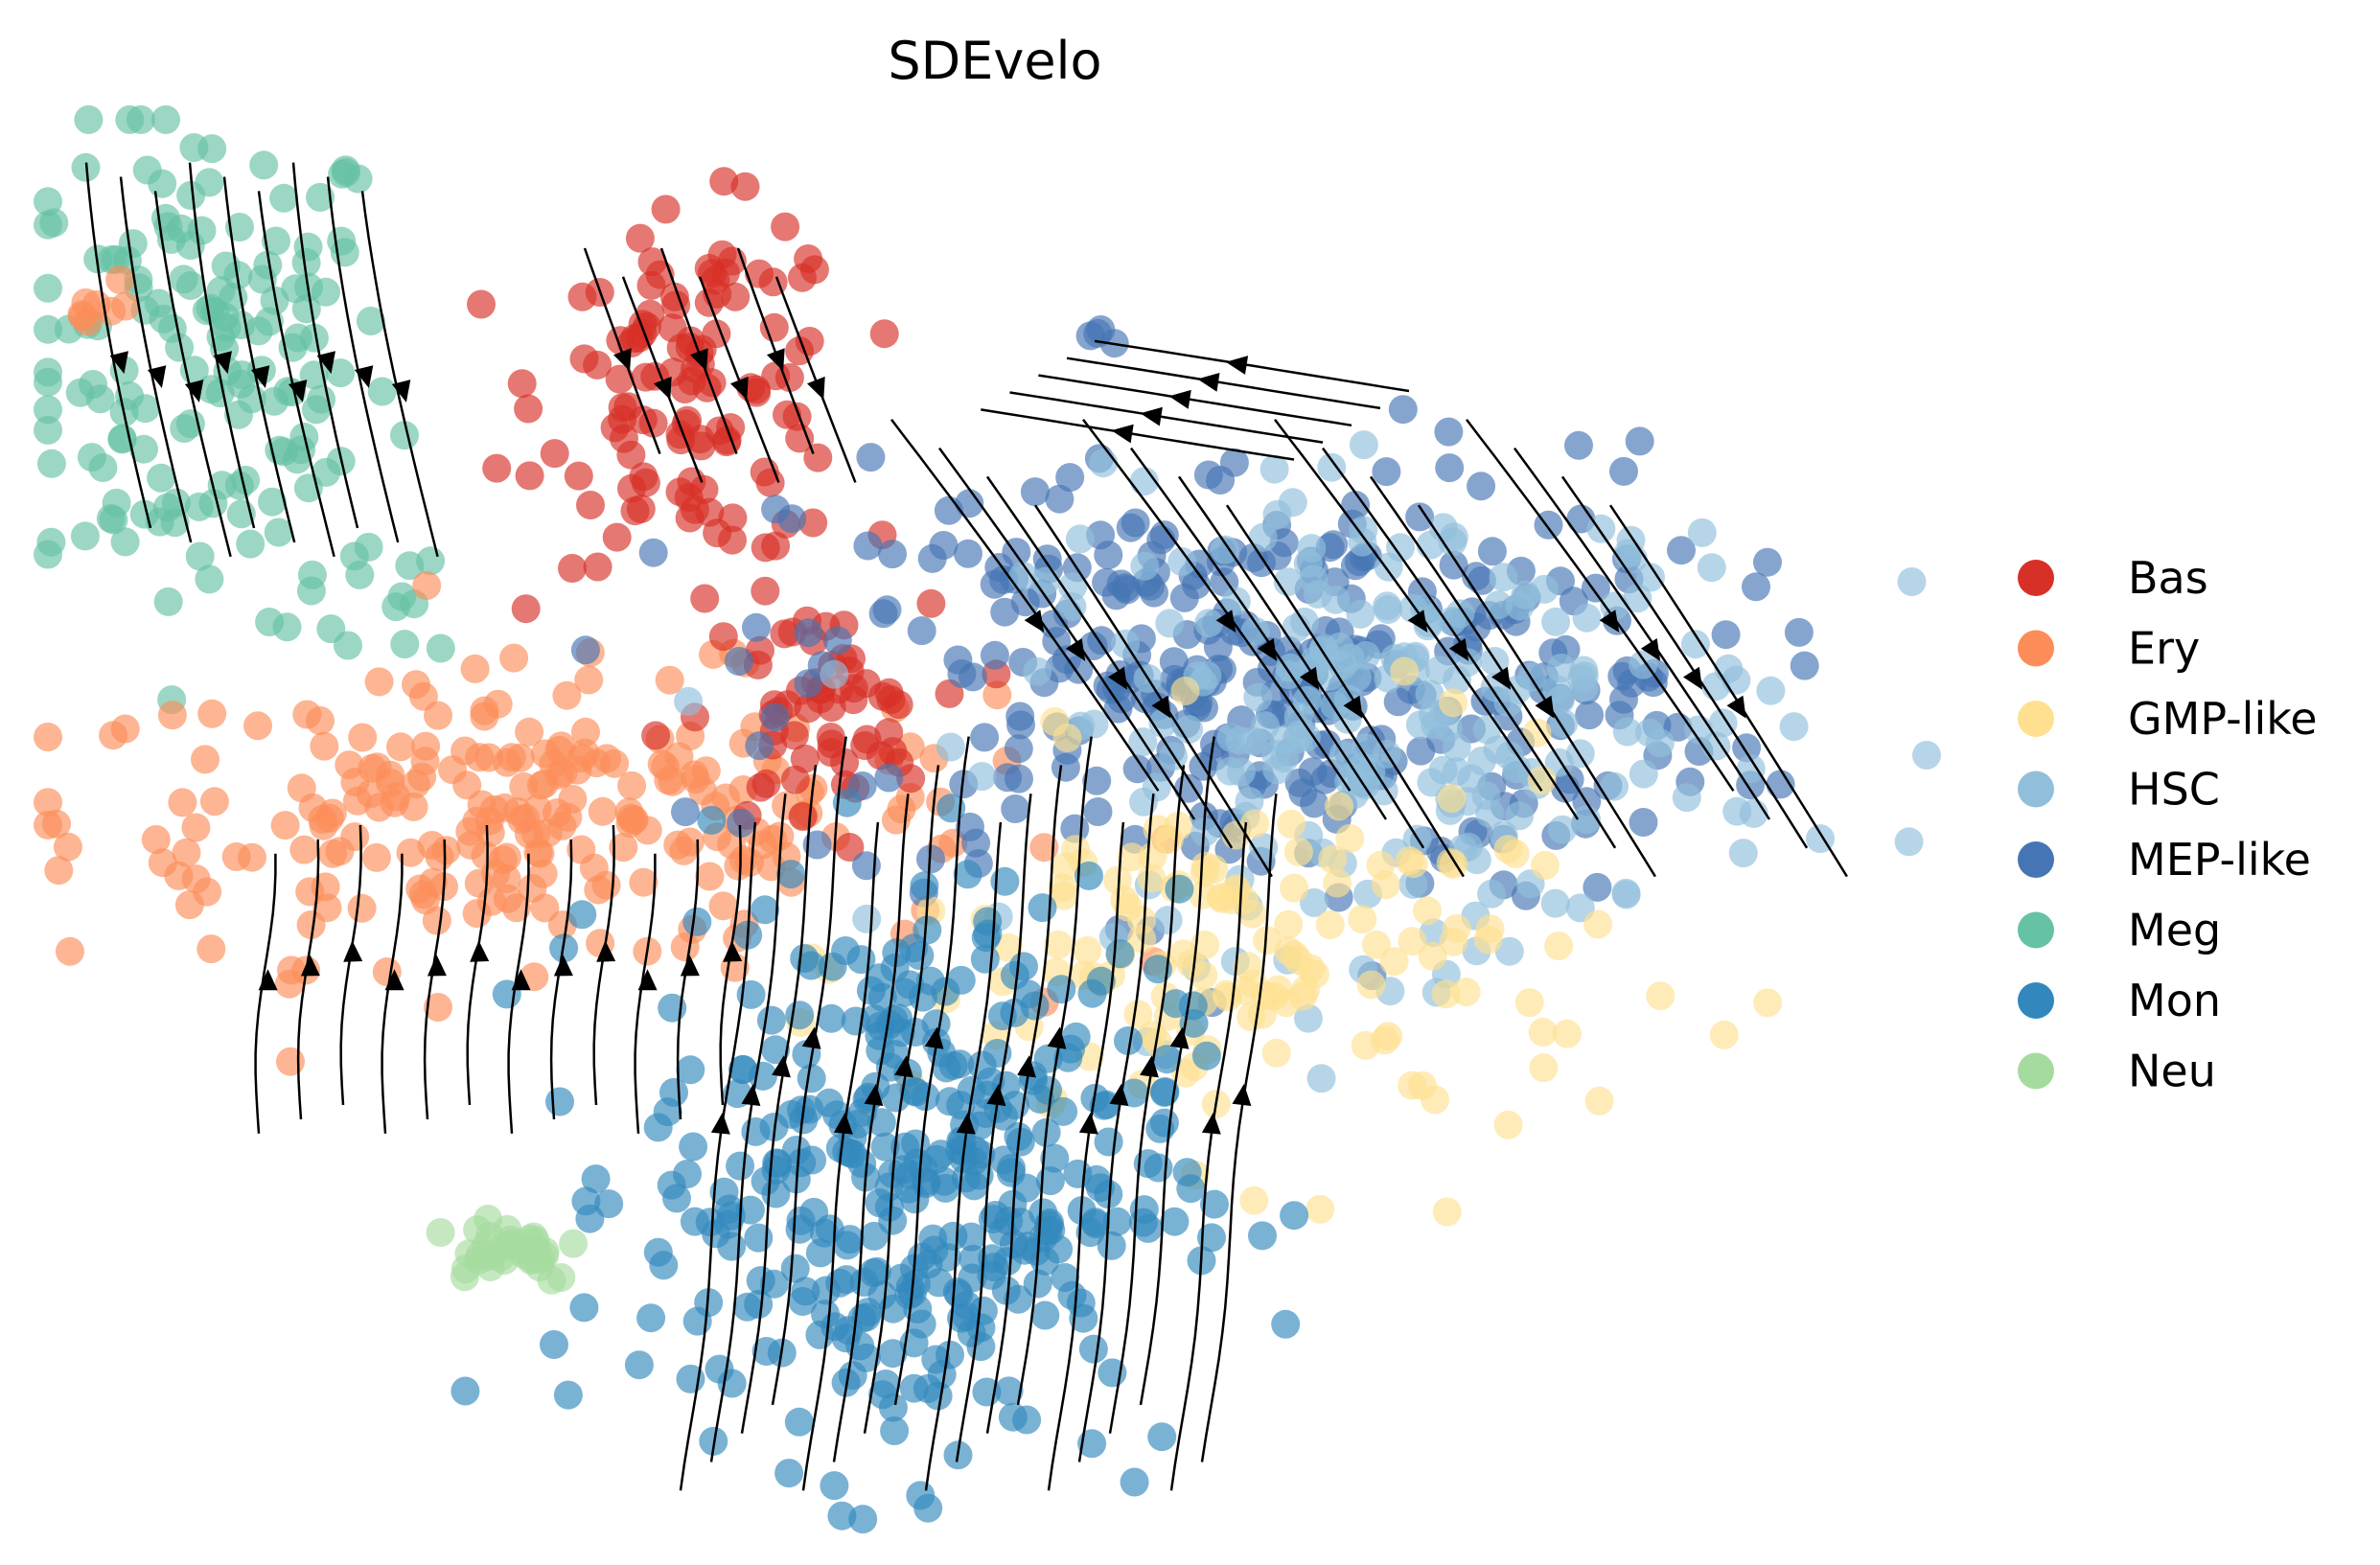 Image resolution: width=2380 pixels, height=1565 pixels. What do you see at coordinates (2036, 859) in the screenshot?
I see `legend-marker-mep-like` at bounding box center [2036, 859].